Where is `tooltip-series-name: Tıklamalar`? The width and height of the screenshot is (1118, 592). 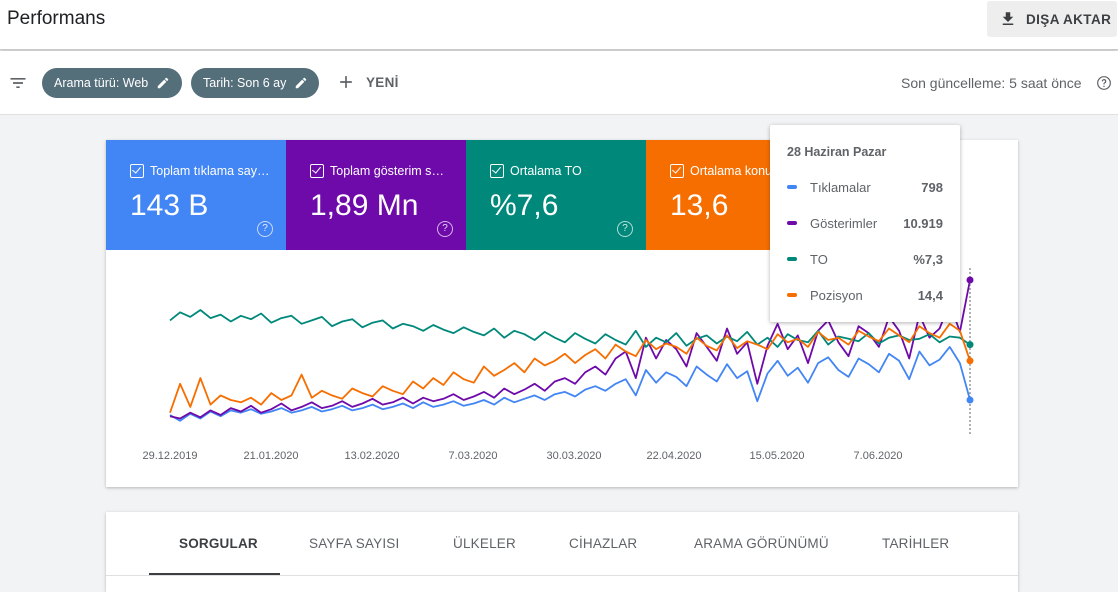 tooltip-series-name: Tıklamalar is located at coordinates (840, 187).